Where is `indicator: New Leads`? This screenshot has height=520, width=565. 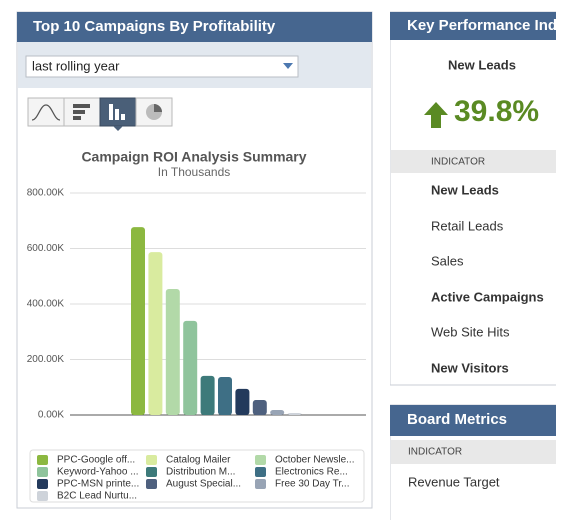
indicator: New Leads is located at coordinates (465, 189).